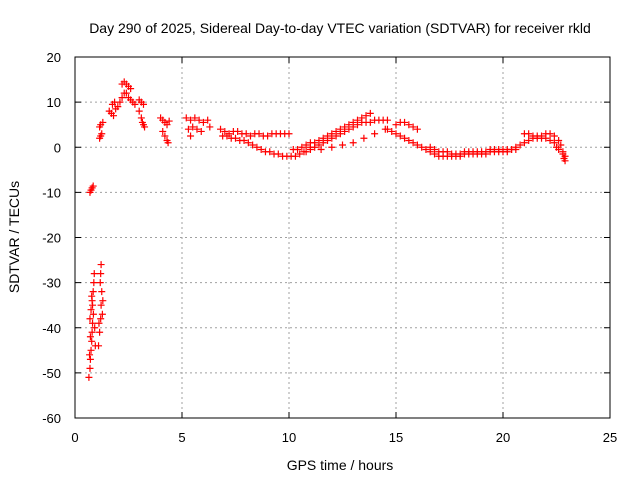 Image resolution: width=640 pixels, height=480 pixels. Describe the element at coordinates (54, 57) in the screenshot. I see `y-tick-label: 20` at that location.